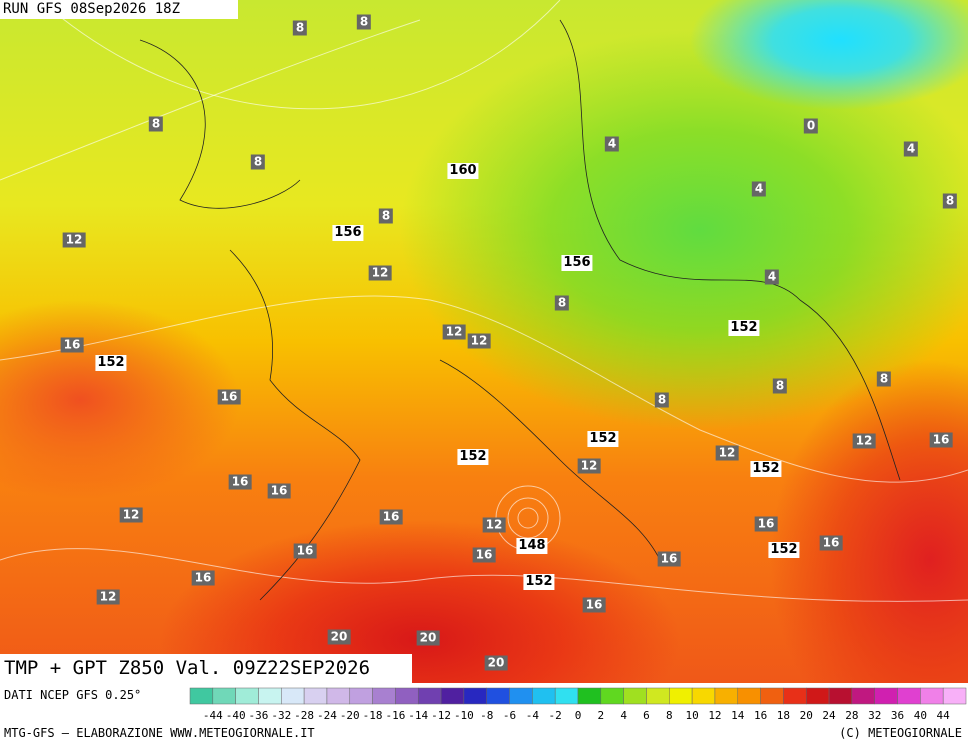  I want to click on legend-label: -6, so click(509, 715).